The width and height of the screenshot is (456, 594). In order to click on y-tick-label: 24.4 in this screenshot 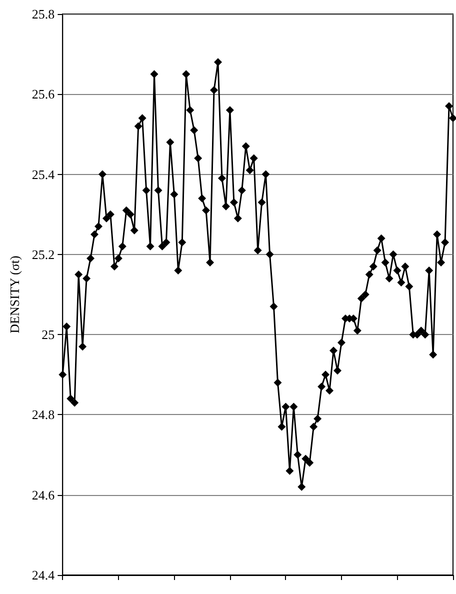, I will do `click(44, 575)`.